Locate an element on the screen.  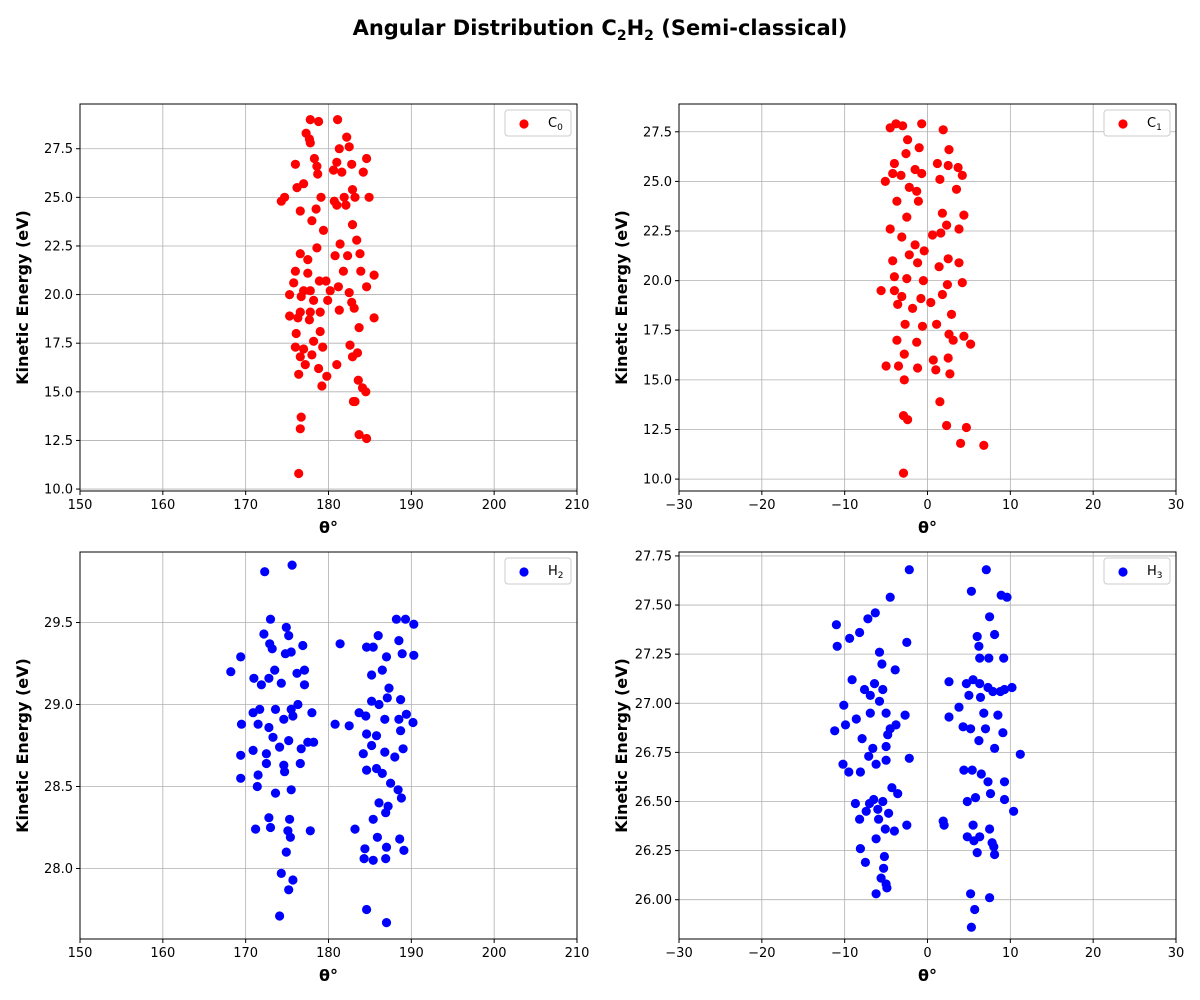
y-tick-label: 29.5 is located at coordinates (58, 623).